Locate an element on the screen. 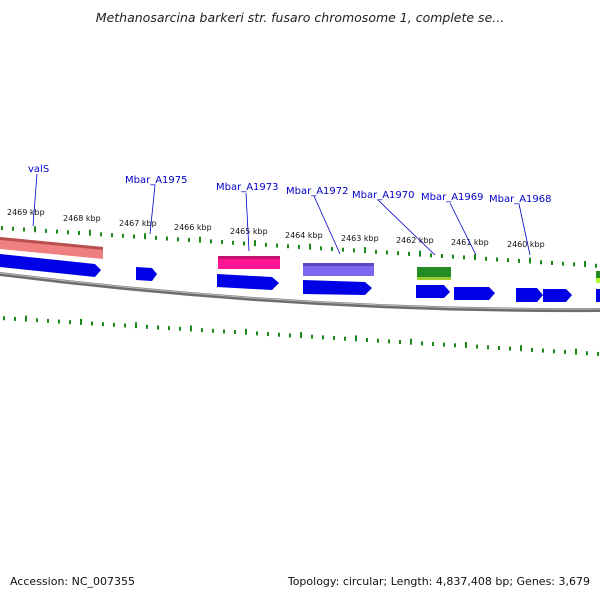  cog-feature-row is located at coordinates (300, 260).